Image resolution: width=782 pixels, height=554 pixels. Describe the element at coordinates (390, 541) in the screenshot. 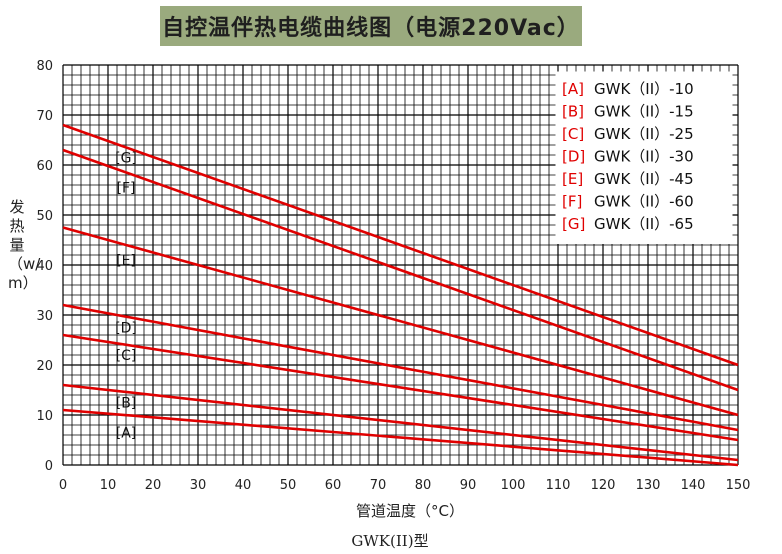

I see `chart-caption: GWK(II)型` at that location.